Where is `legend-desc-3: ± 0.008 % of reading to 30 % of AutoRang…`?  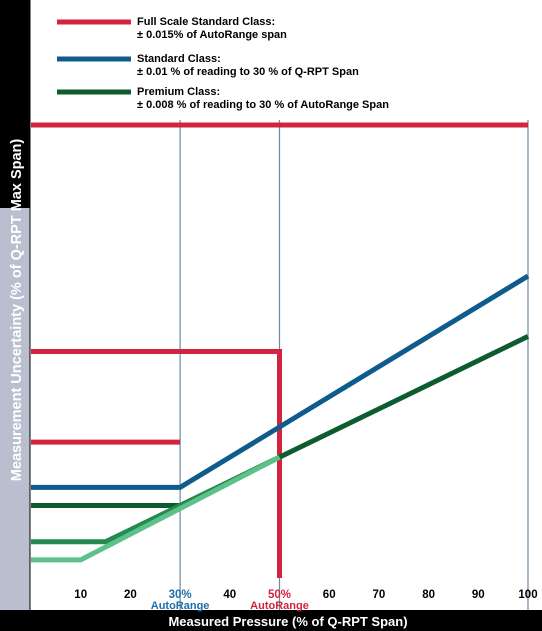
legend-desc-3: ± 0.008 % of reading to 30 % of AutoRang… is located at coordinates (263, 105).